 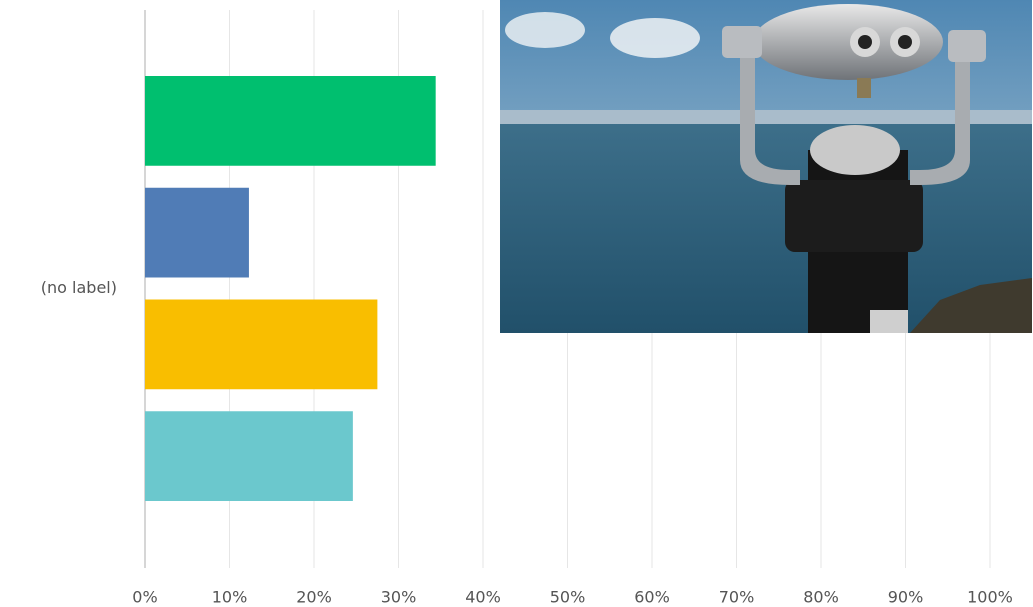 What do you see at coordinates (568, 597) in the screenshot?
I see `x-tick-label: 50%` at bounding box center [568, 597].